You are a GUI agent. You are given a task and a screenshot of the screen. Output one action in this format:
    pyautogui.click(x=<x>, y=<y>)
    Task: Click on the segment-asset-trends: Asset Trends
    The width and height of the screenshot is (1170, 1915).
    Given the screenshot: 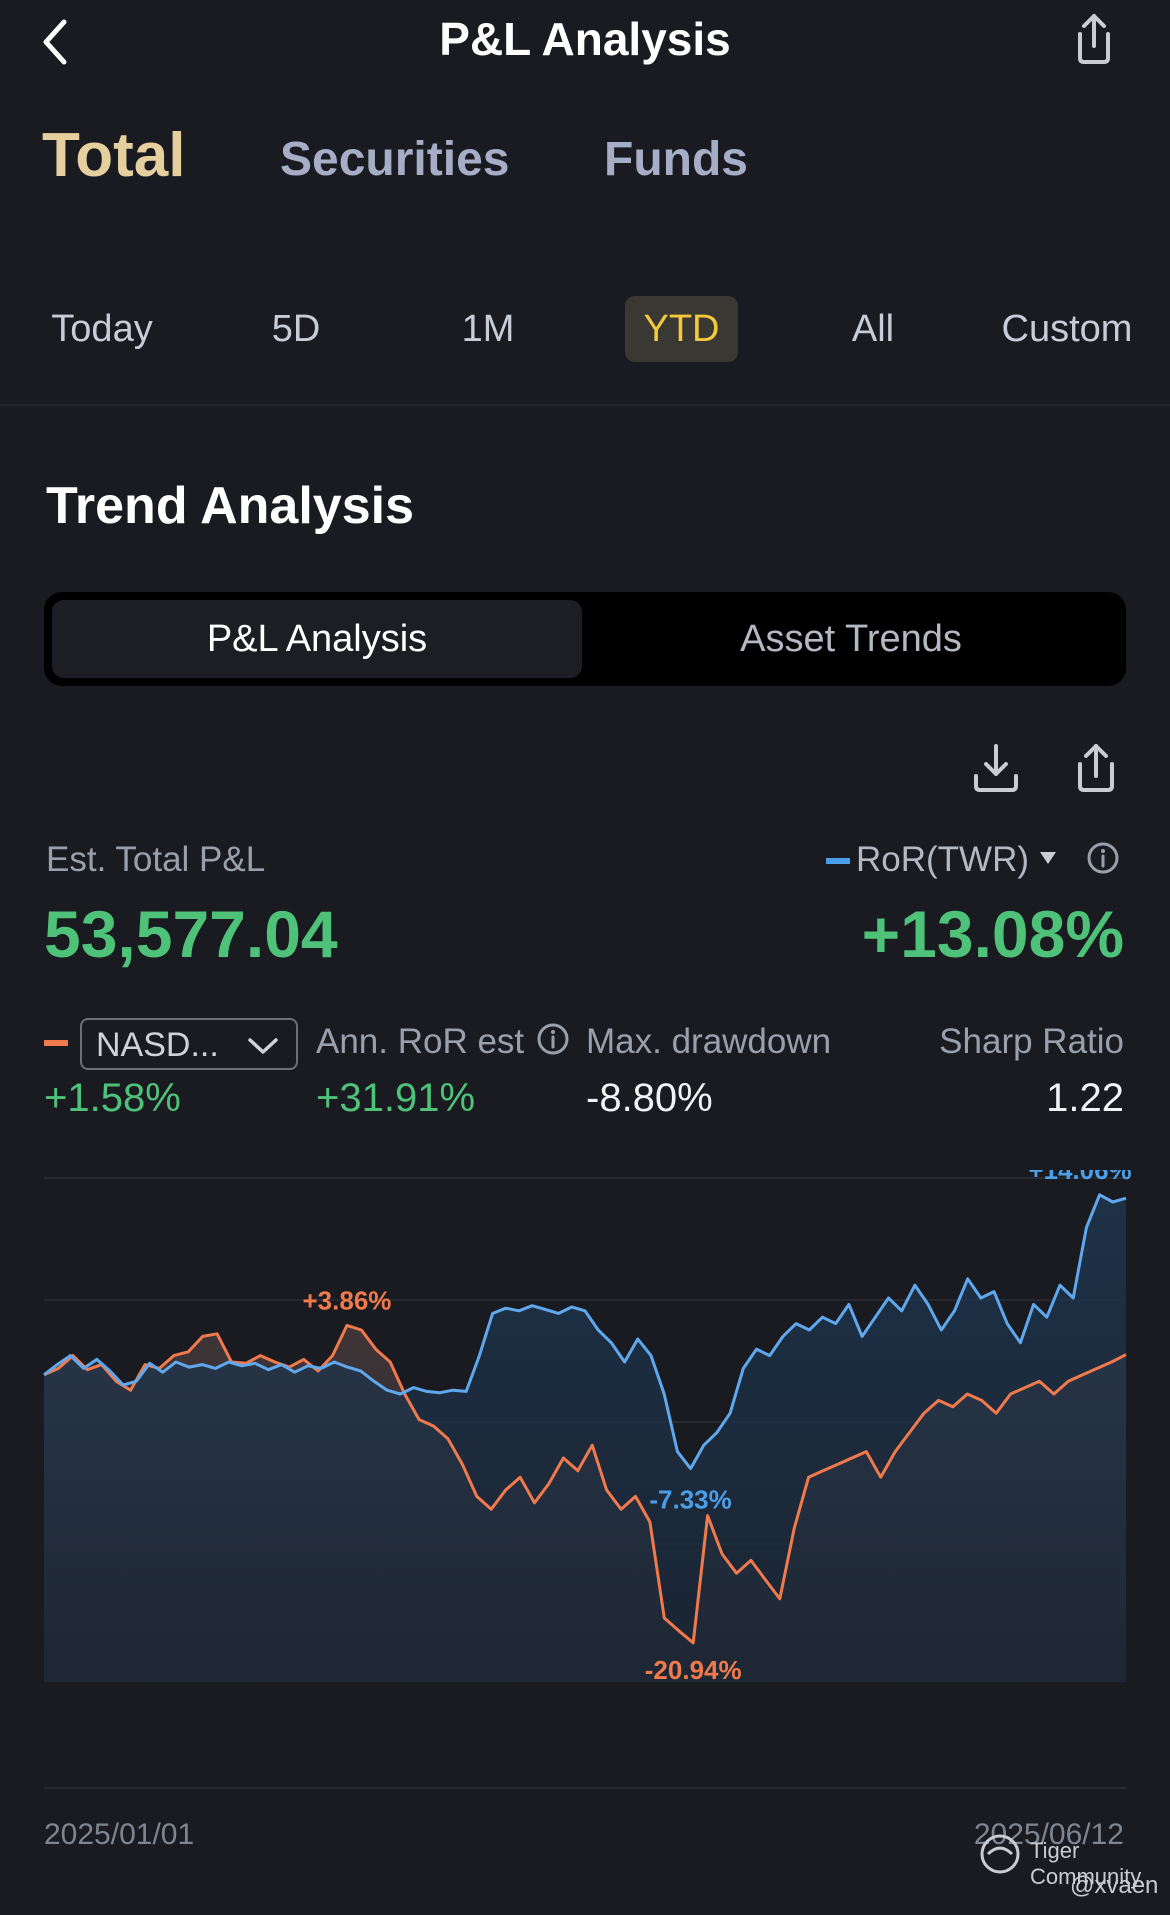 What is the action you would take?
    pyautogui.click(x=851, y=639)
    